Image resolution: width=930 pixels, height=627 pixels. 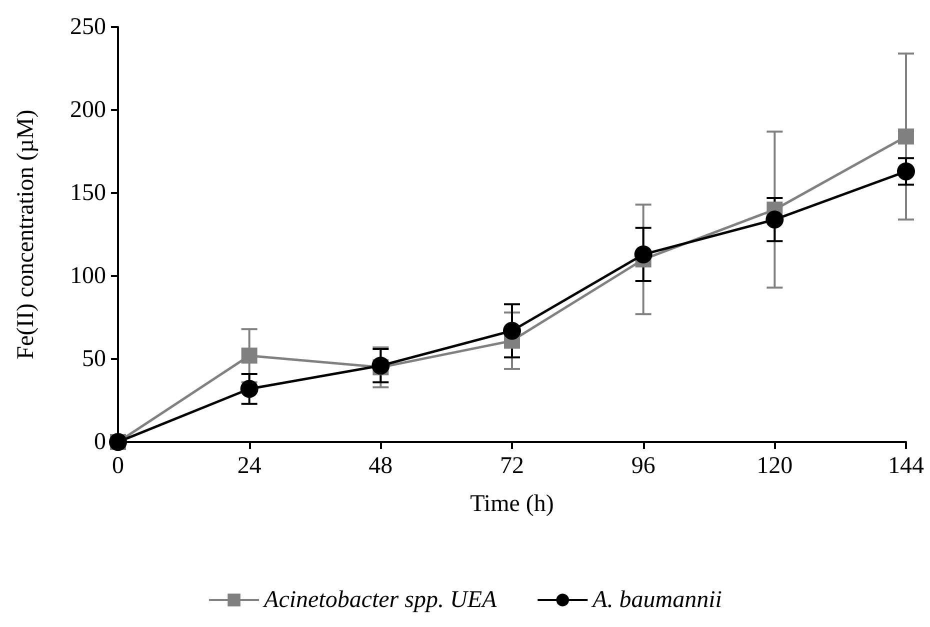 I want to click on legend-label: A. baumannii, so click(x=656, y=600).